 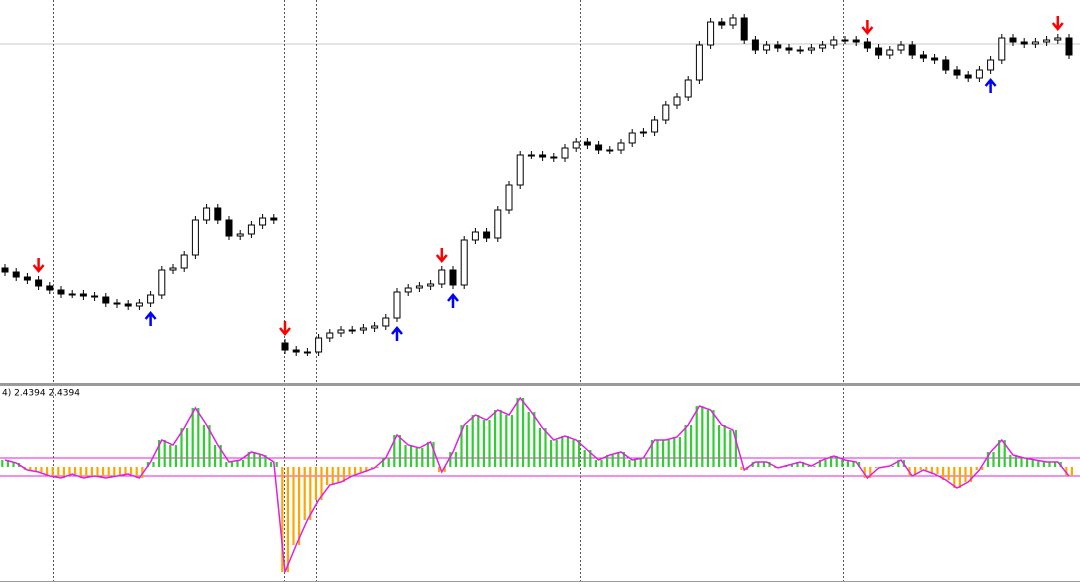 What do you see at coordinates (453, 300) in the screenshot?
I see `buy-arrow` at bounding box center [453, 300].